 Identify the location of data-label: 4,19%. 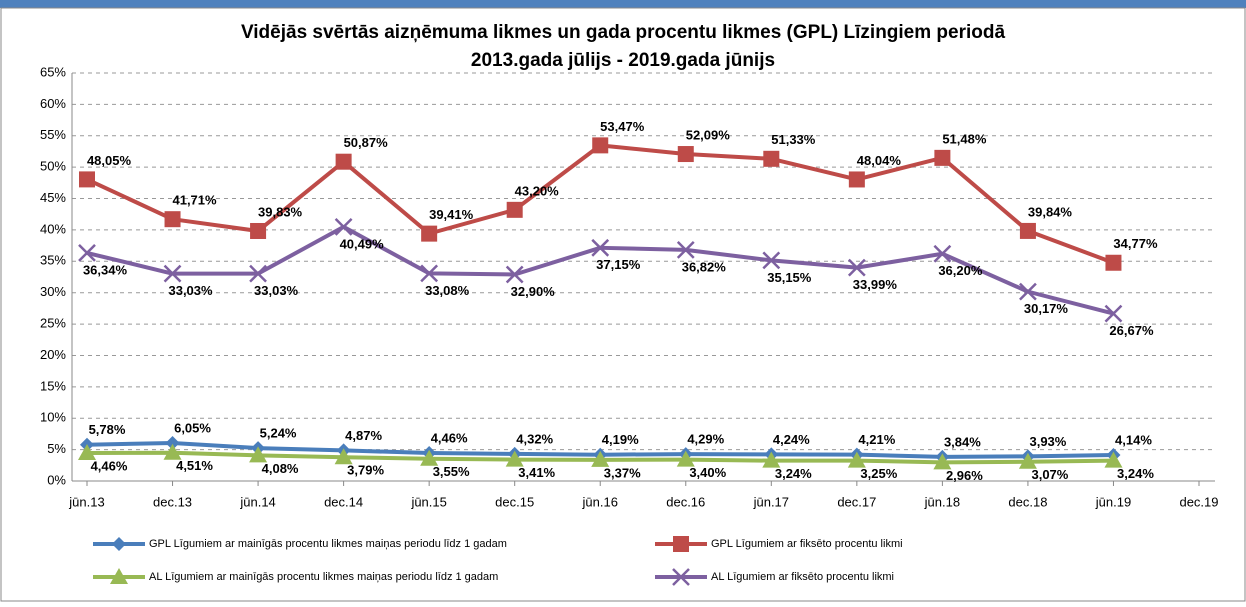
(620, 439).